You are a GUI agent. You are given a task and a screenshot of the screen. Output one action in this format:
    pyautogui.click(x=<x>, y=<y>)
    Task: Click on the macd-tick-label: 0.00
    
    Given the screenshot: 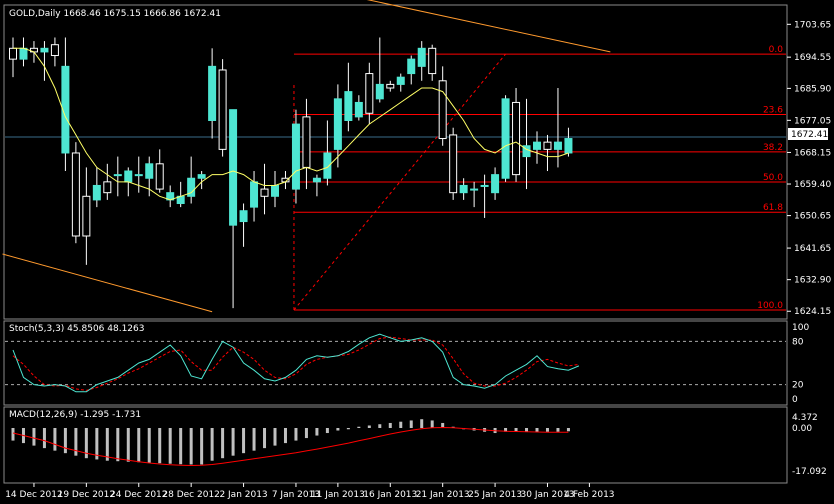 What is the action you would take?
    pyautogui.click(x=802, y=429)
    